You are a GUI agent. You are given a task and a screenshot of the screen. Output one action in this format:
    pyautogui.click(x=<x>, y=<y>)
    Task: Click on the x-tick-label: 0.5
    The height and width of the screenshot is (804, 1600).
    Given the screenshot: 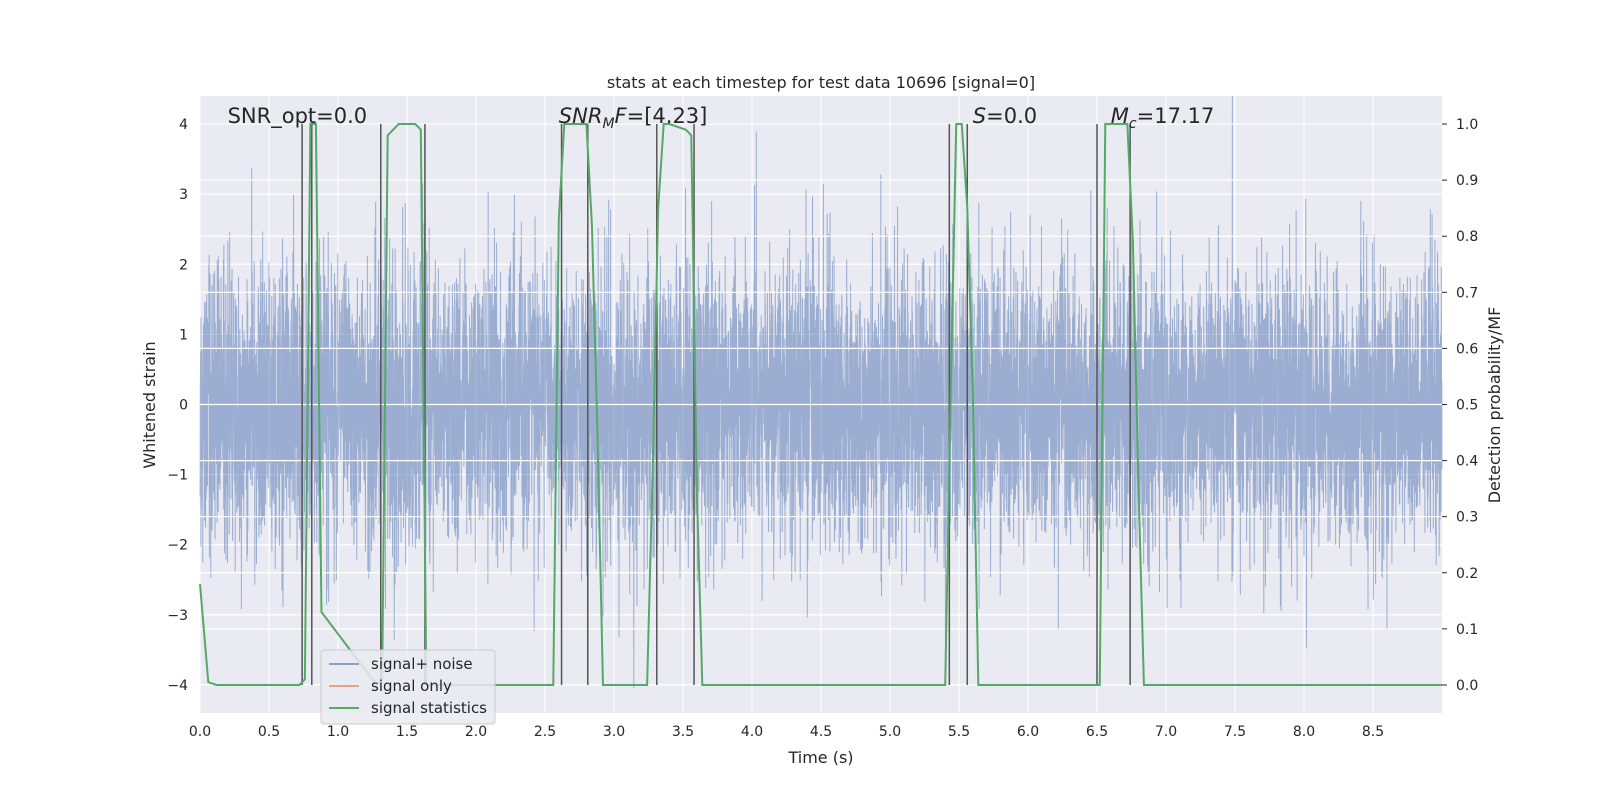 What is the action you would take?
    pyautogui.click(x=269, y=732)
    